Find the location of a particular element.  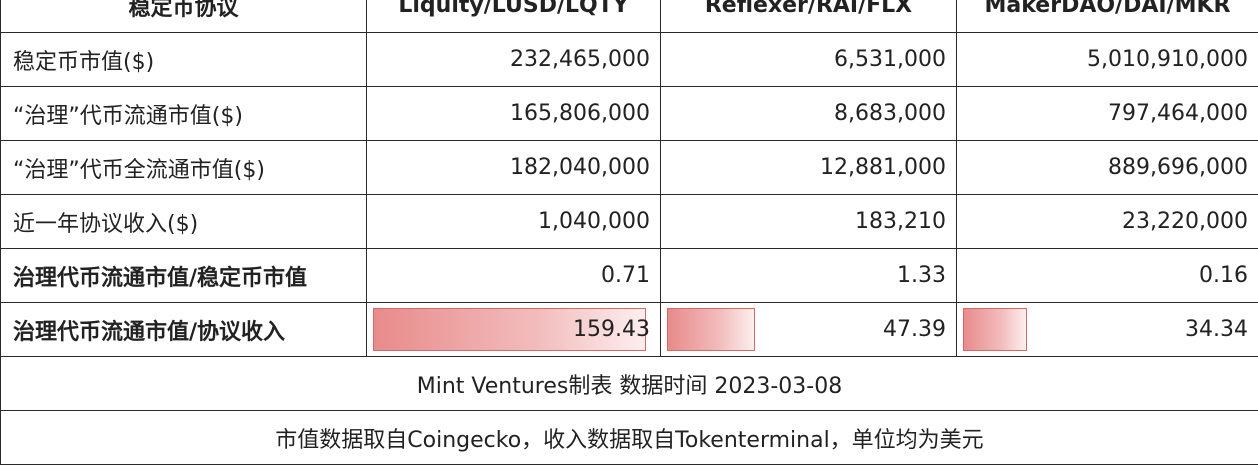

cell-liquity: 182,040,000 is located at coordinates (514, 168).